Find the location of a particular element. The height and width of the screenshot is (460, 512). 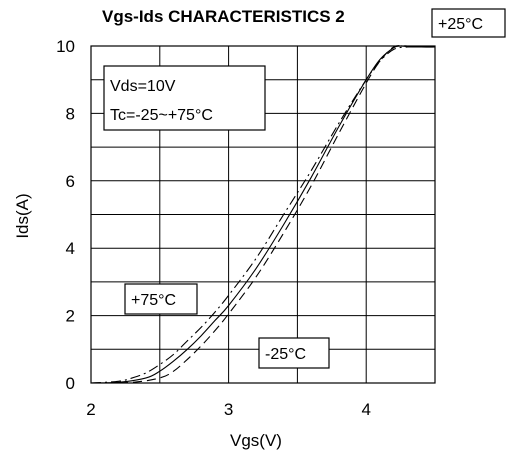

y-axis-title: Ids(A) is located at coordinates (22, 215).